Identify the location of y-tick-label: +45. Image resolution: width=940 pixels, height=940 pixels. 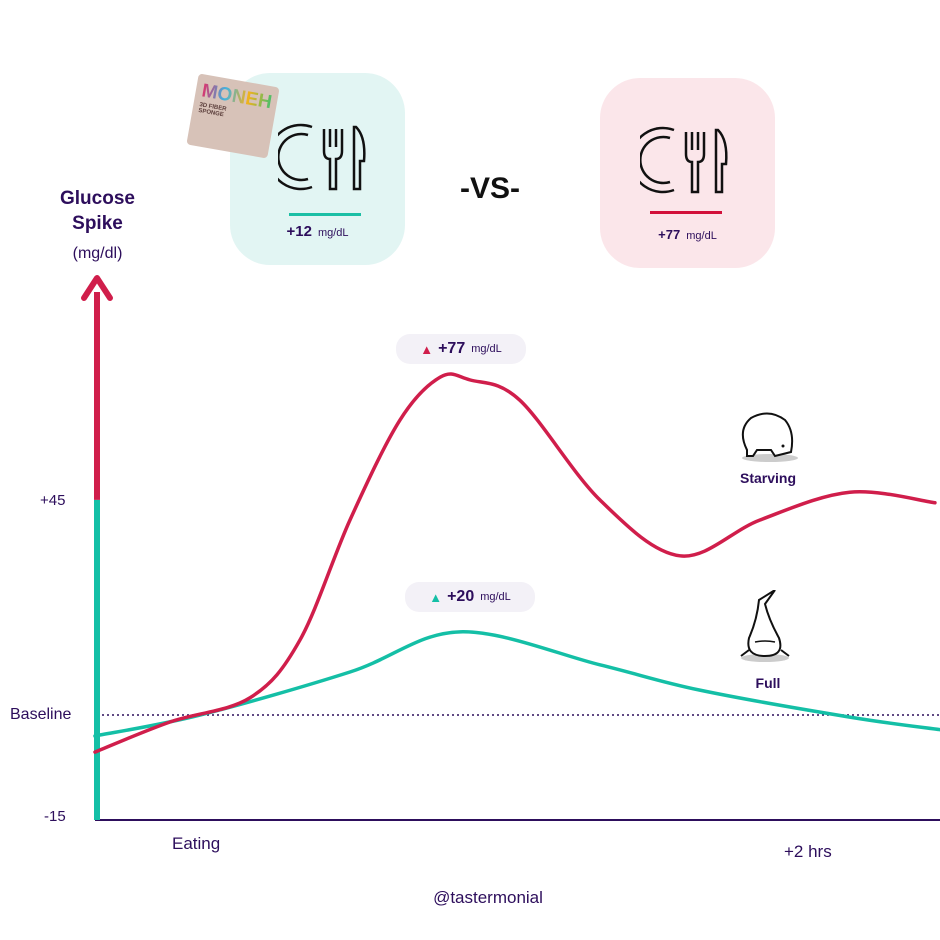
(53, 500).